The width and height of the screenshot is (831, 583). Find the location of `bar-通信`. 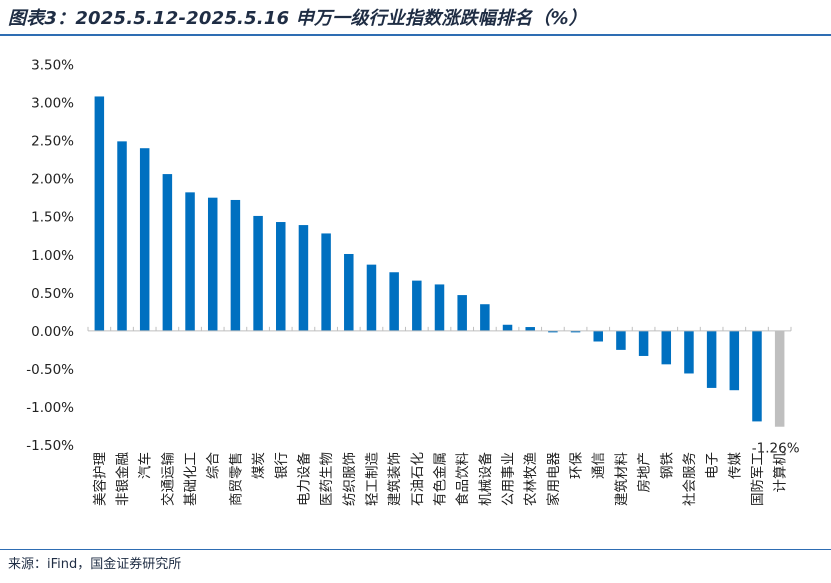

bar-通信 is located at coordinates (598, 336).